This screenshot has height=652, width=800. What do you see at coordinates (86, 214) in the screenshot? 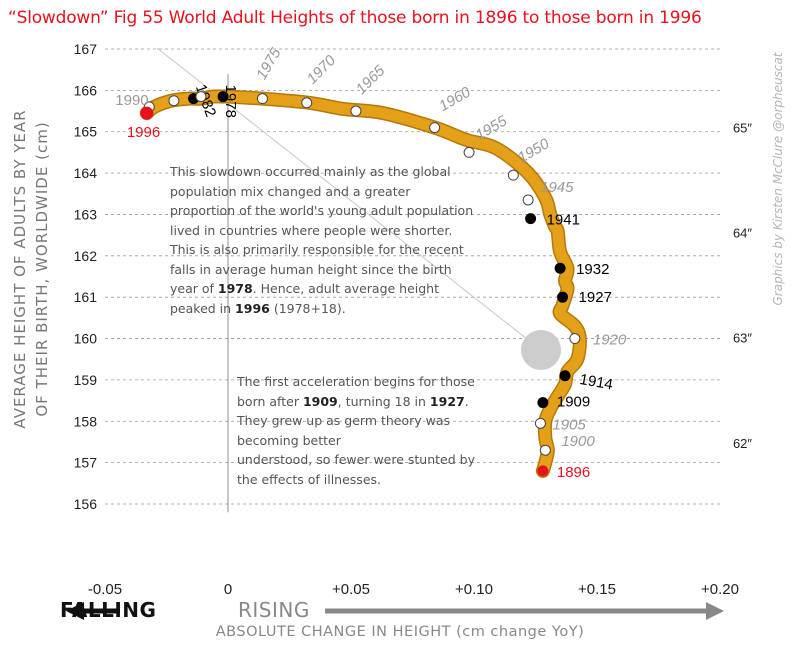
I see `y-tick-label: 163` at bounding box center [86, 214].